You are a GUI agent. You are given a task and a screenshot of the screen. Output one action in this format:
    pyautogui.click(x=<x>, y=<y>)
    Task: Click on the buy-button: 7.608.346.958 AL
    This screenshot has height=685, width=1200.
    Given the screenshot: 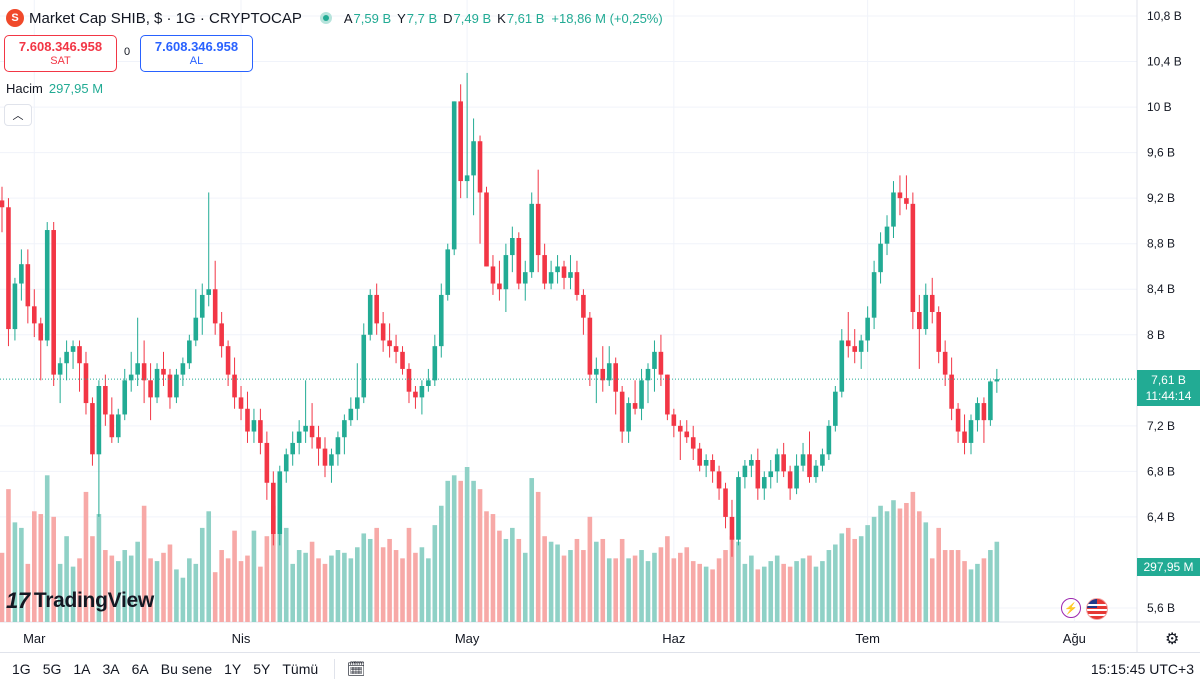 What is the action you would take?
    pyautogui.click(x=196, y=53)
    